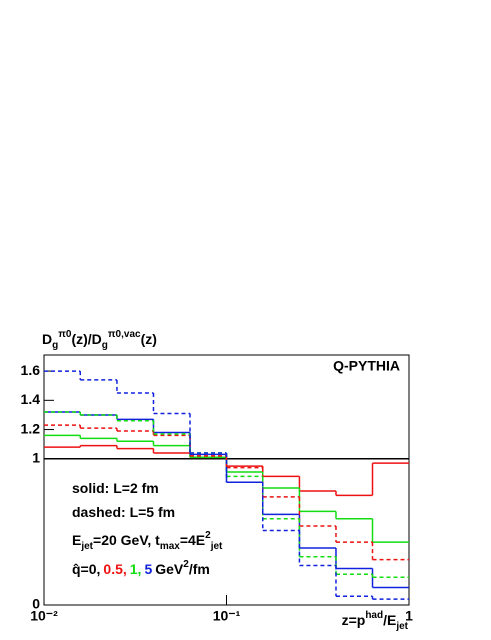 This screenshot has height=640, width=491. I want to click on label-part: z=p, so click(354, 620).